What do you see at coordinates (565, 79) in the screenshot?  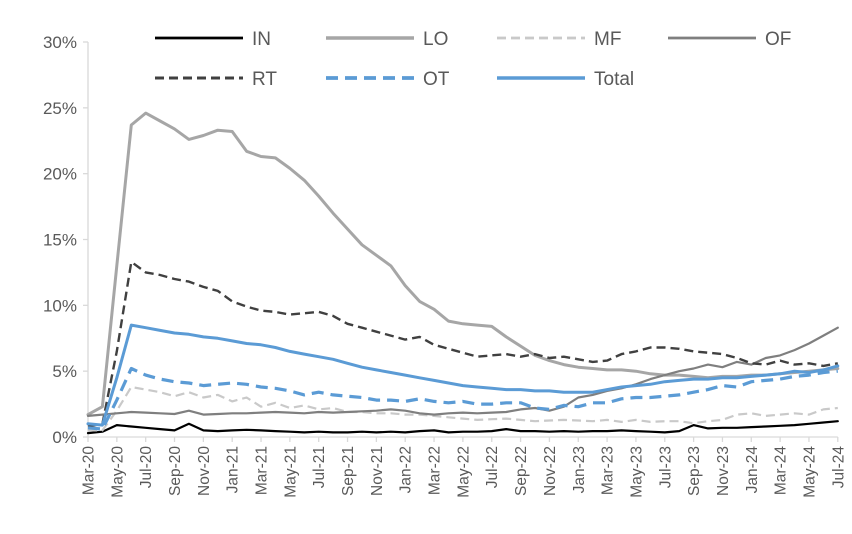 I see `legend-item-total: Total` at bounding box center [565, 79].